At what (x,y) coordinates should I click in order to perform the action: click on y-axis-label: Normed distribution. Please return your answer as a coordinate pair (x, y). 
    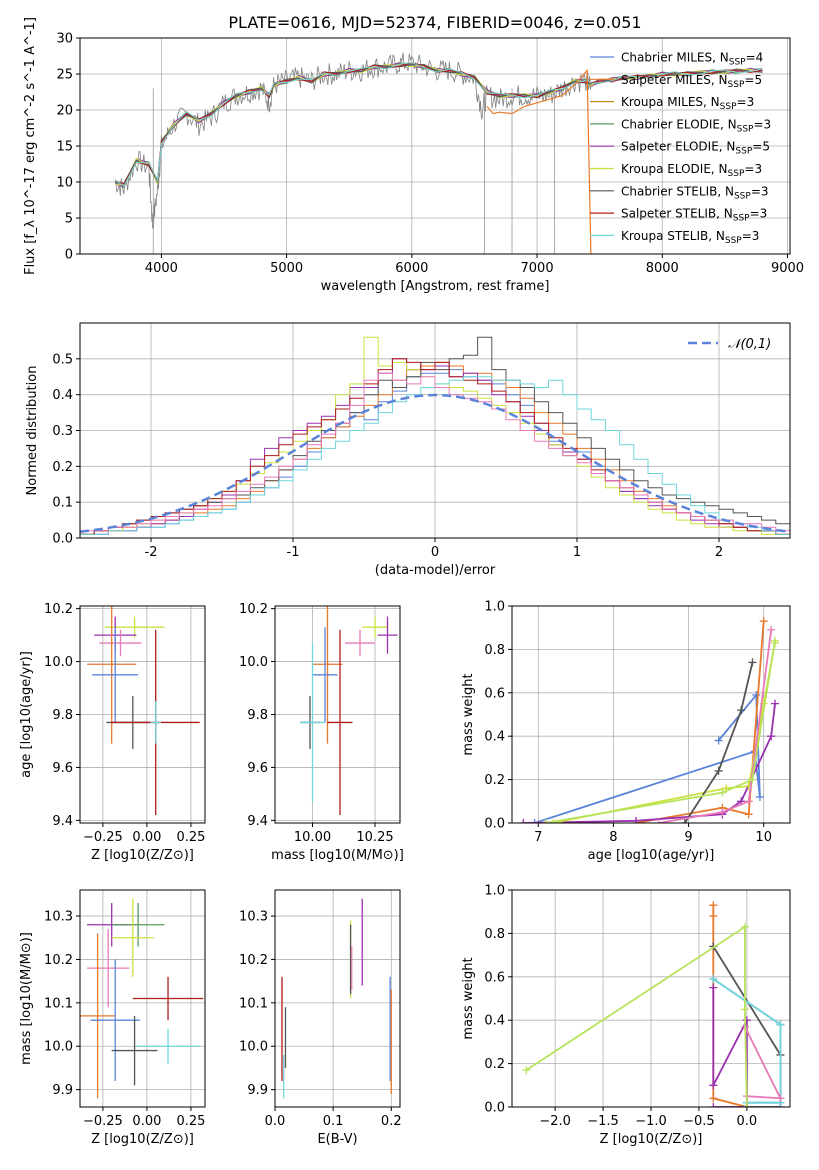
    Looking at the image, I should click on (32, 431).